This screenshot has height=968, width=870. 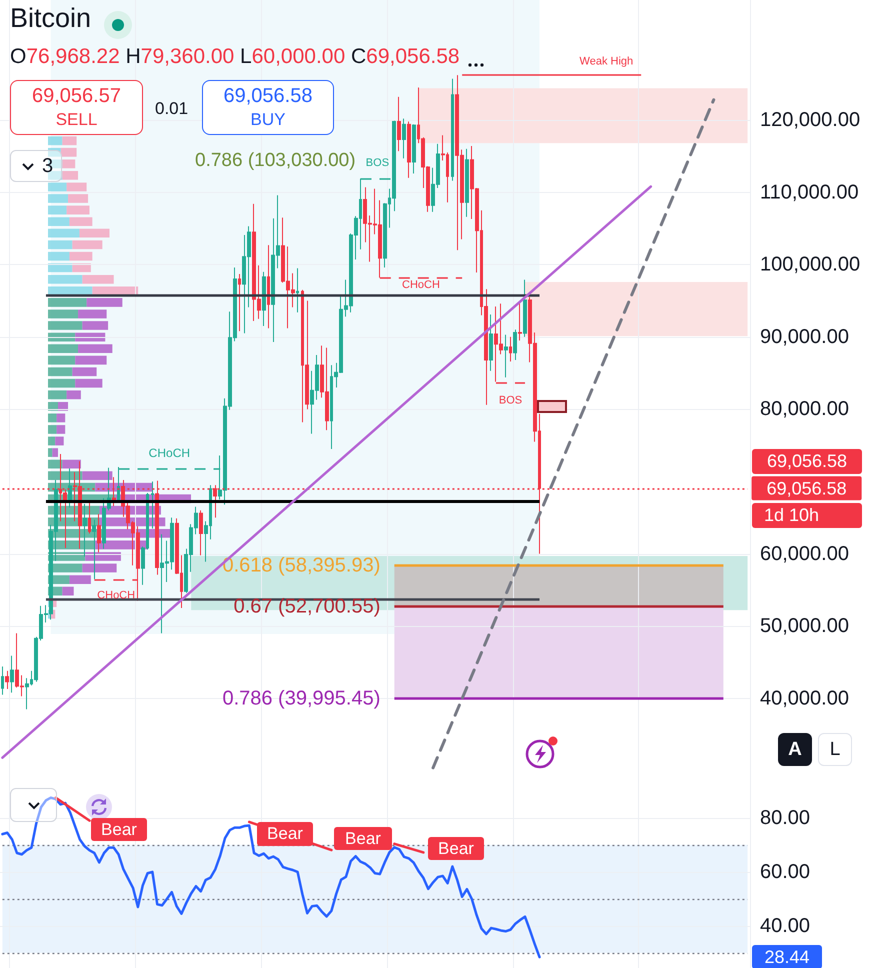 I want to click on text: 69,056.58, so click(x=807, y=461).